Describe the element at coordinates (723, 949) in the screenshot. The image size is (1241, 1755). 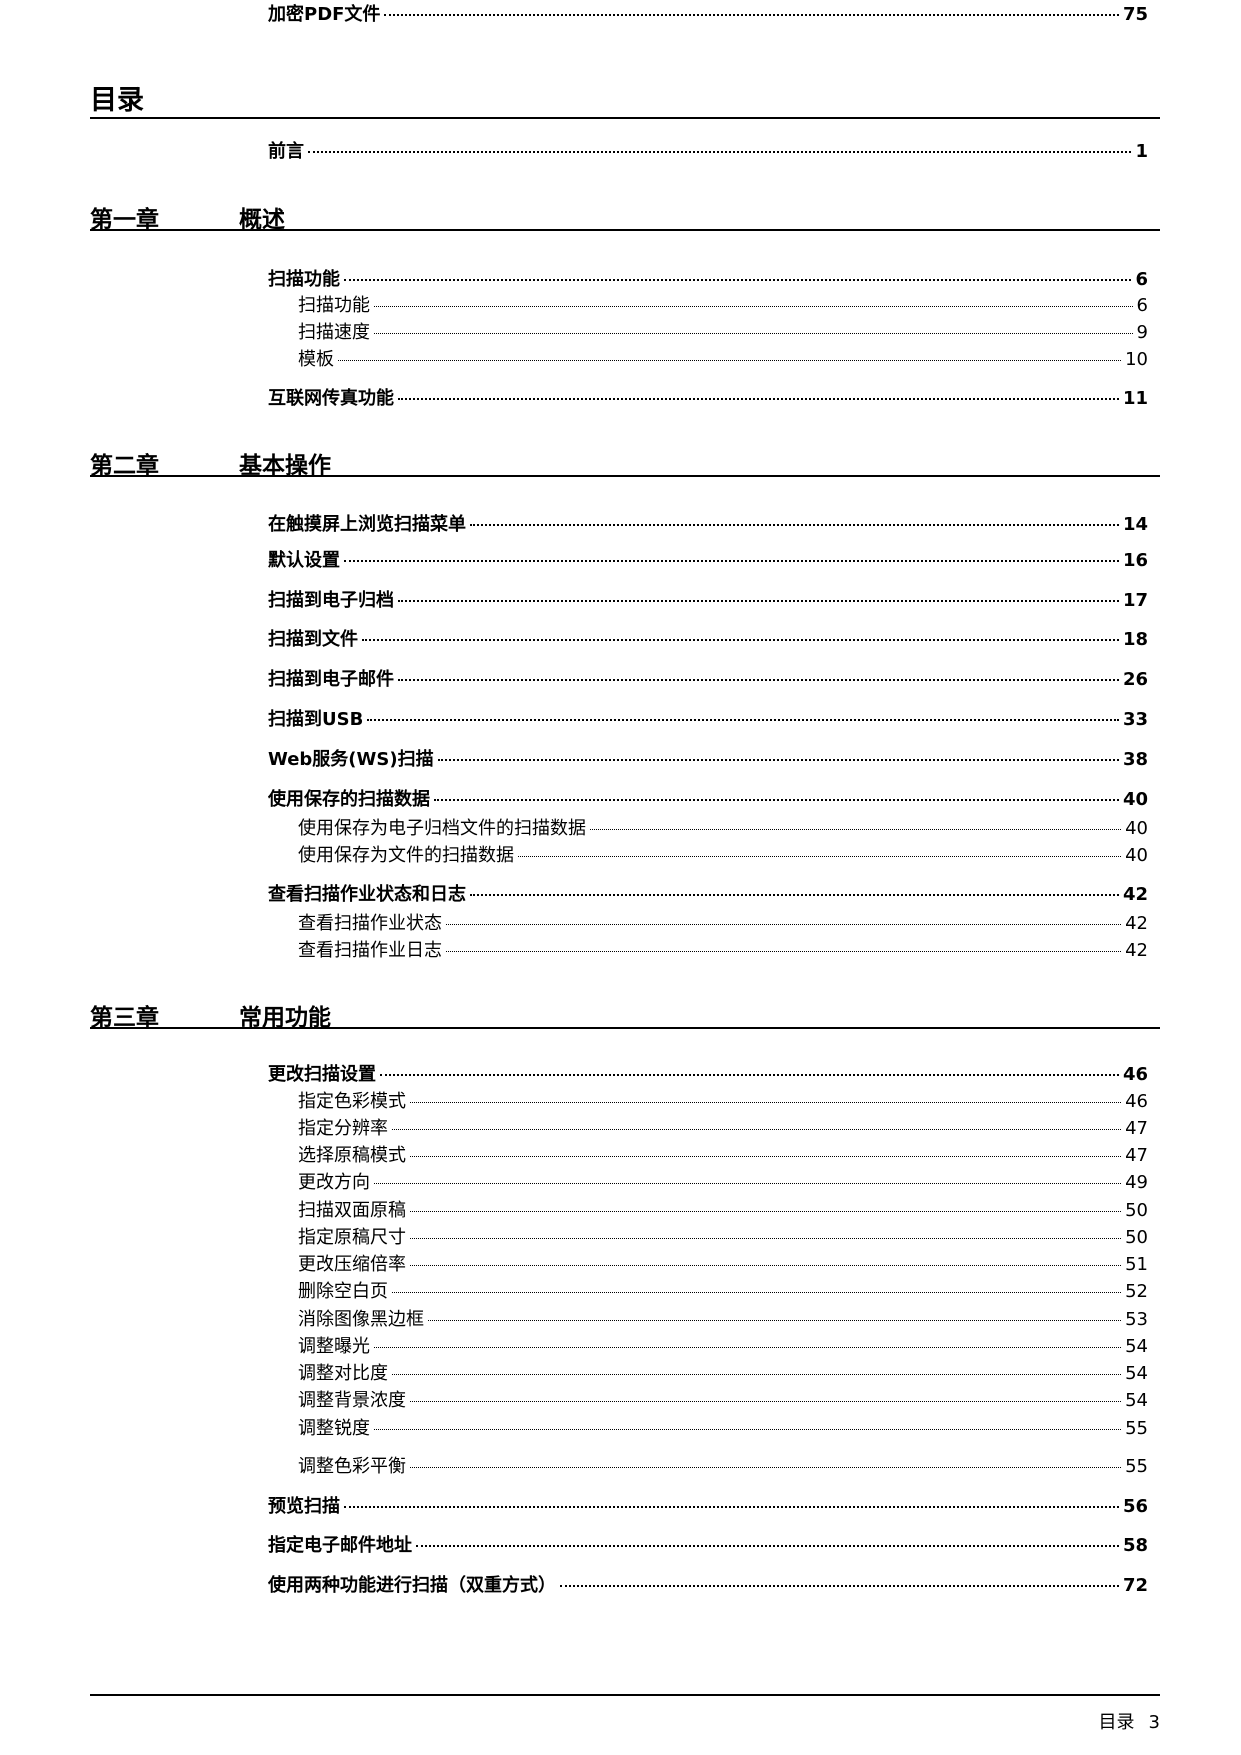
I see `toc-subentry: 查看扫描作业日志 42` at that location.